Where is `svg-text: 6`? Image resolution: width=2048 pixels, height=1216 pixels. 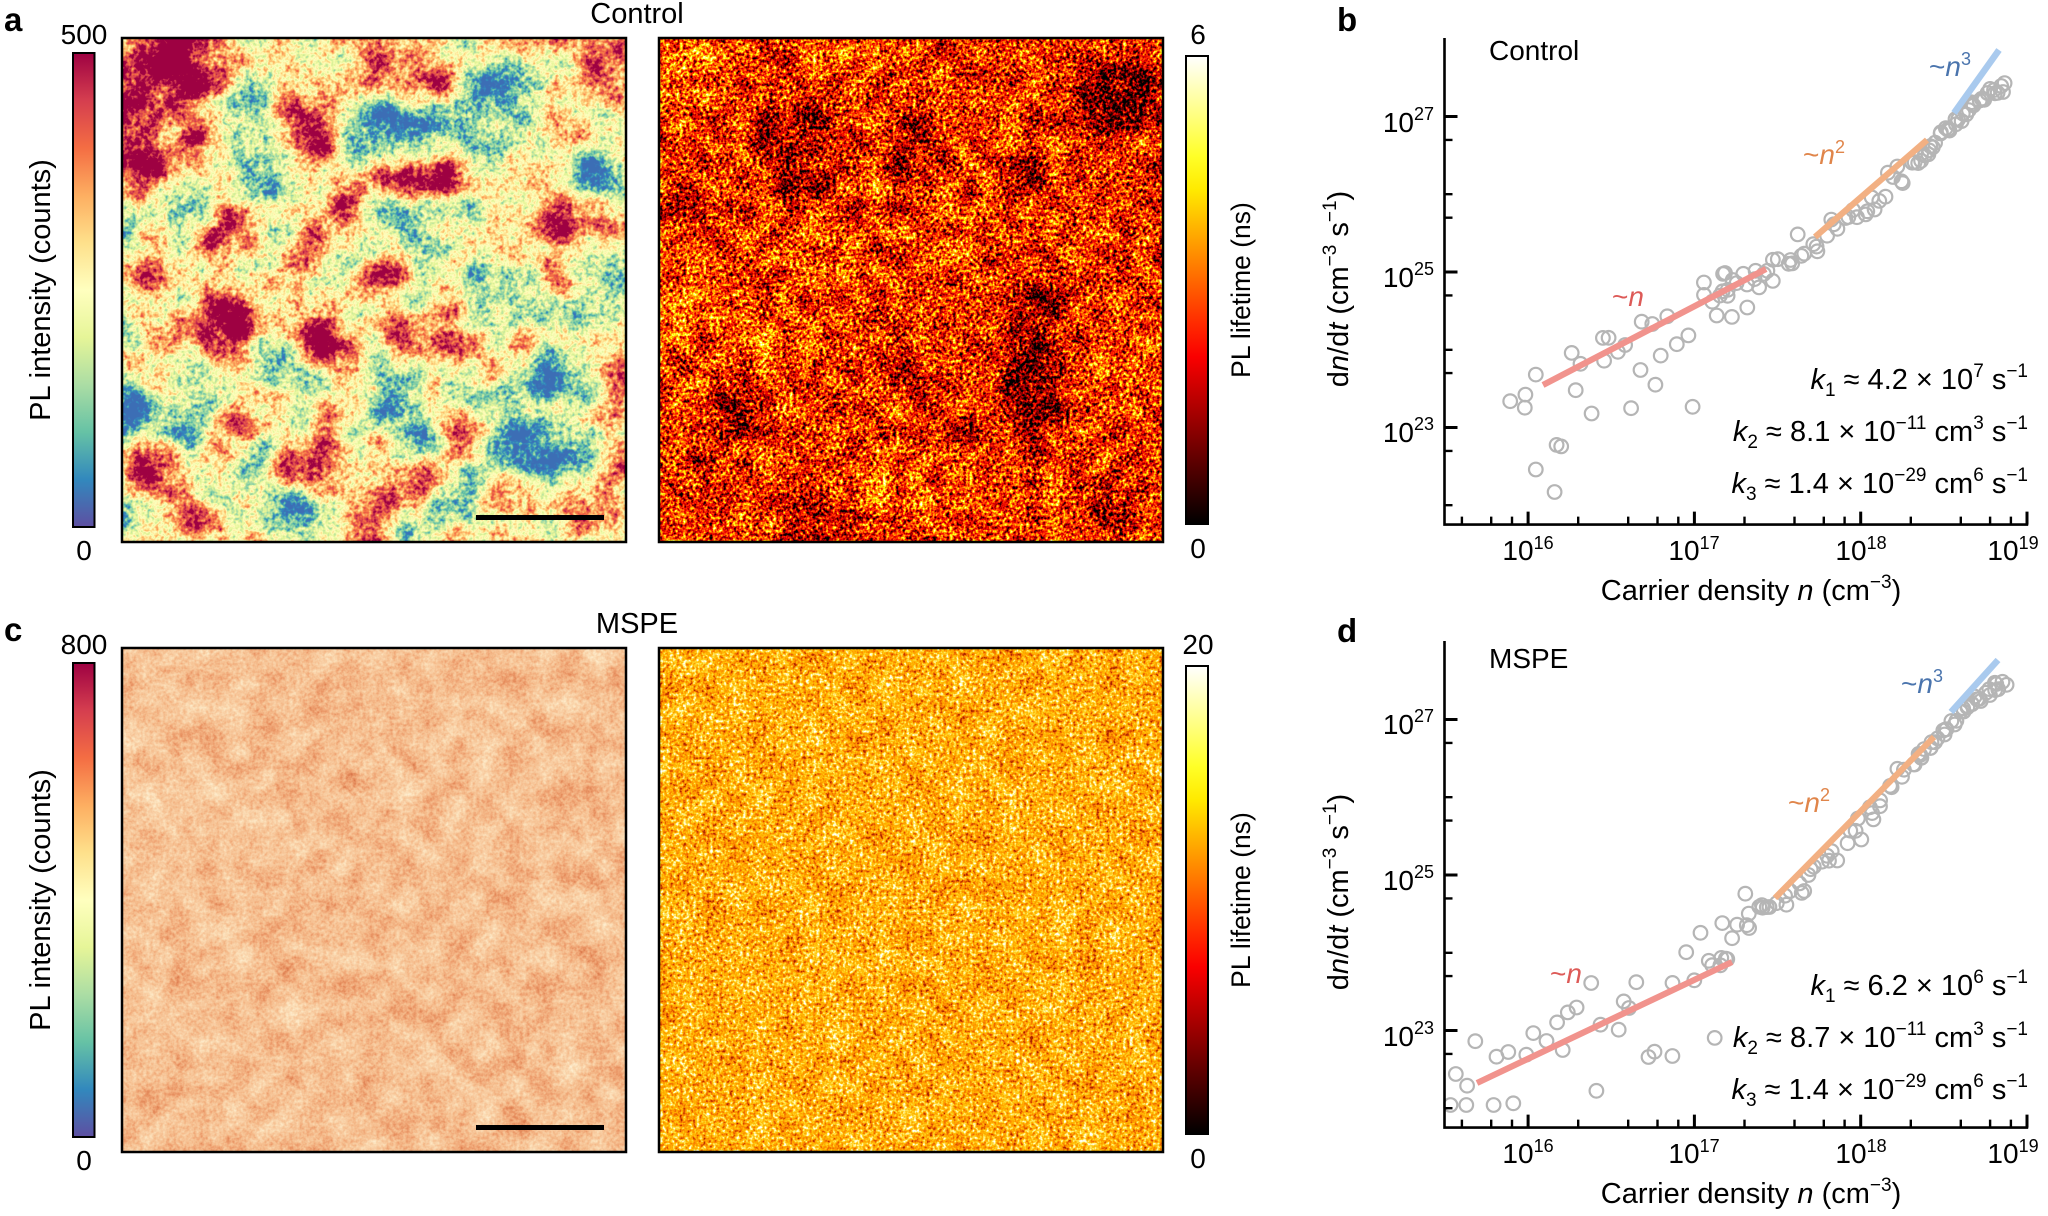 svg-text: 6 is located at coordinates (1198, 34).